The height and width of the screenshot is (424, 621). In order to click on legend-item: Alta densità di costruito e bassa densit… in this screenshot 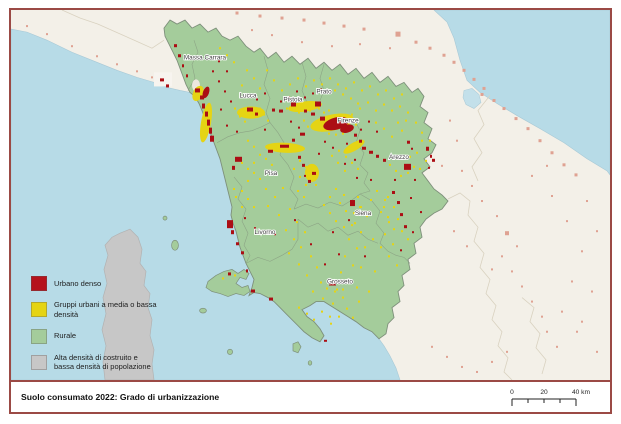, I will do `click(94, 363)`.